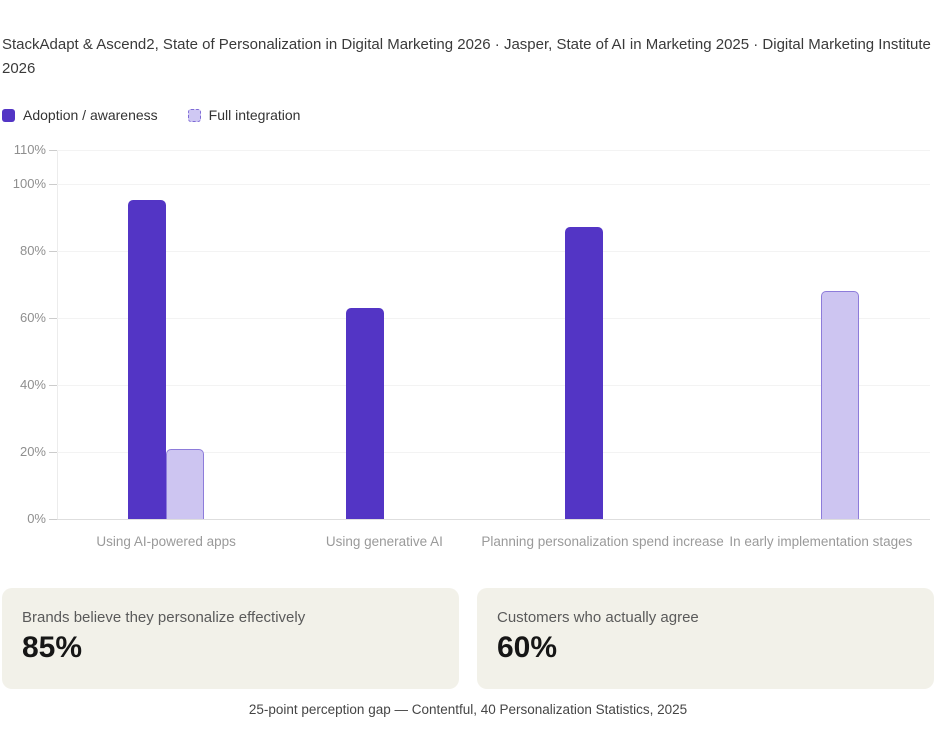  Describe the element at coordinates (32, 317) in the screenshot. I see `y-tick-label: 60%` at that location.